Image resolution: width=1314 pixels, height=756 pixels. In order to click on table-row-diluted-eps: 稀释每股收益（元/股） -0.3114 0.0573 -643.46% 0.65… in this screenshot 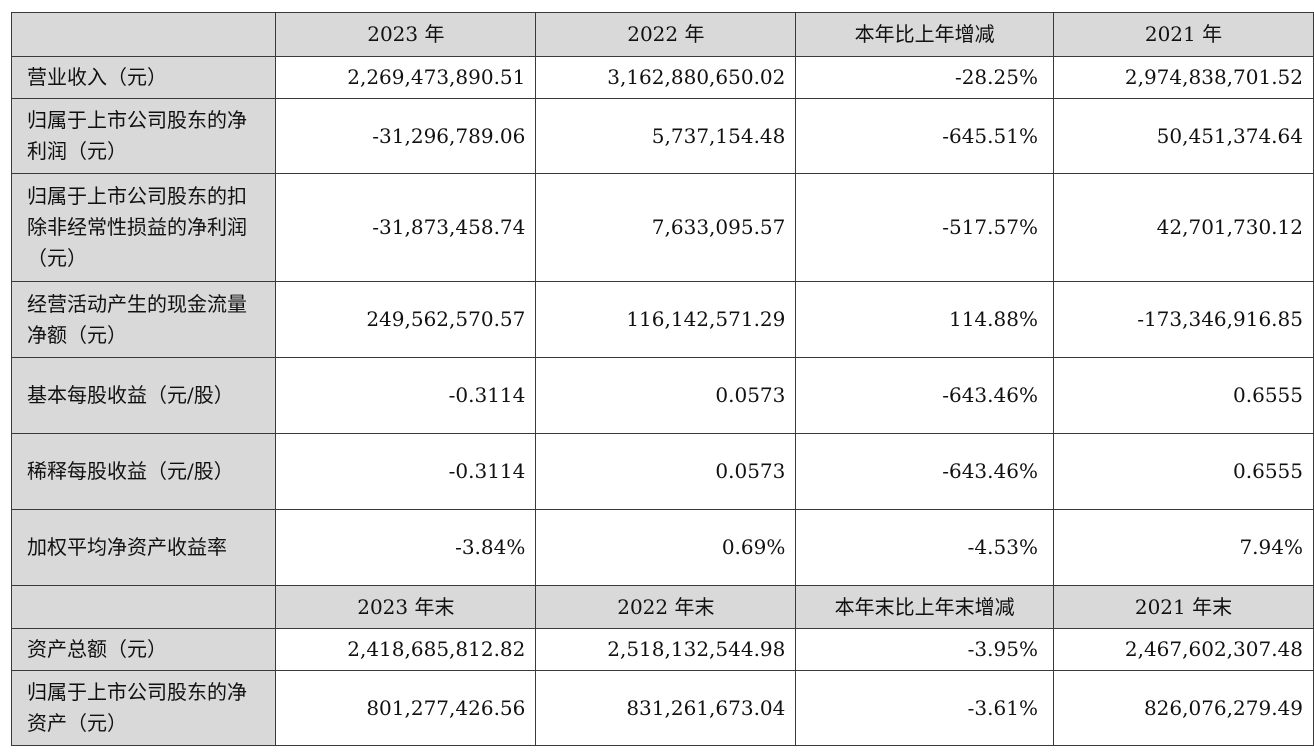, I will do `click(662, 471)`.